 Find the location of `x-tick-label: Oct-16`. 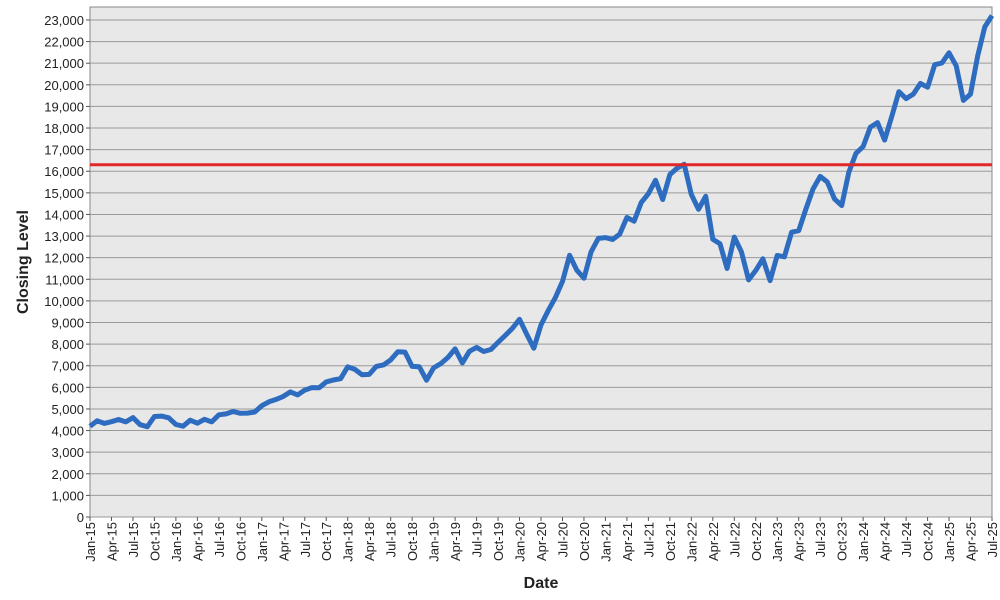

x-tick-label: Oct-16 is located at coordinates (240, 541).